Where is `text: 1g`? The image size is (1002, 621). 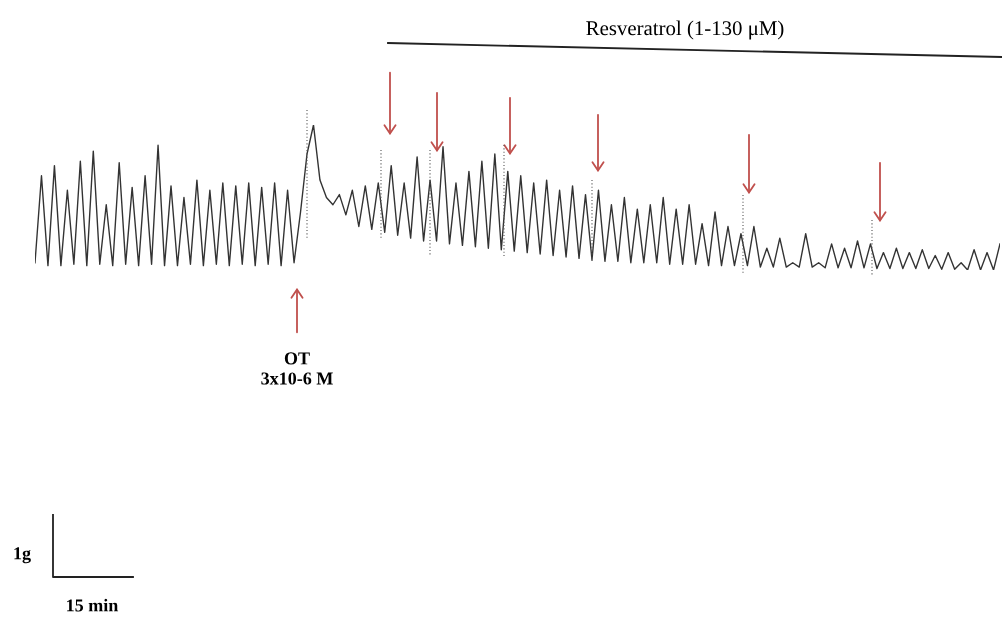
text: 1g is located at coordinates (22, 555).